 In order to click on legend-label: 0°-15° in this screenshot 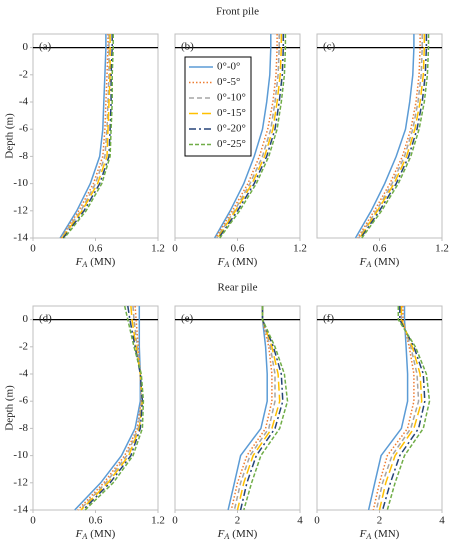, I will do `click(231, 113)`.